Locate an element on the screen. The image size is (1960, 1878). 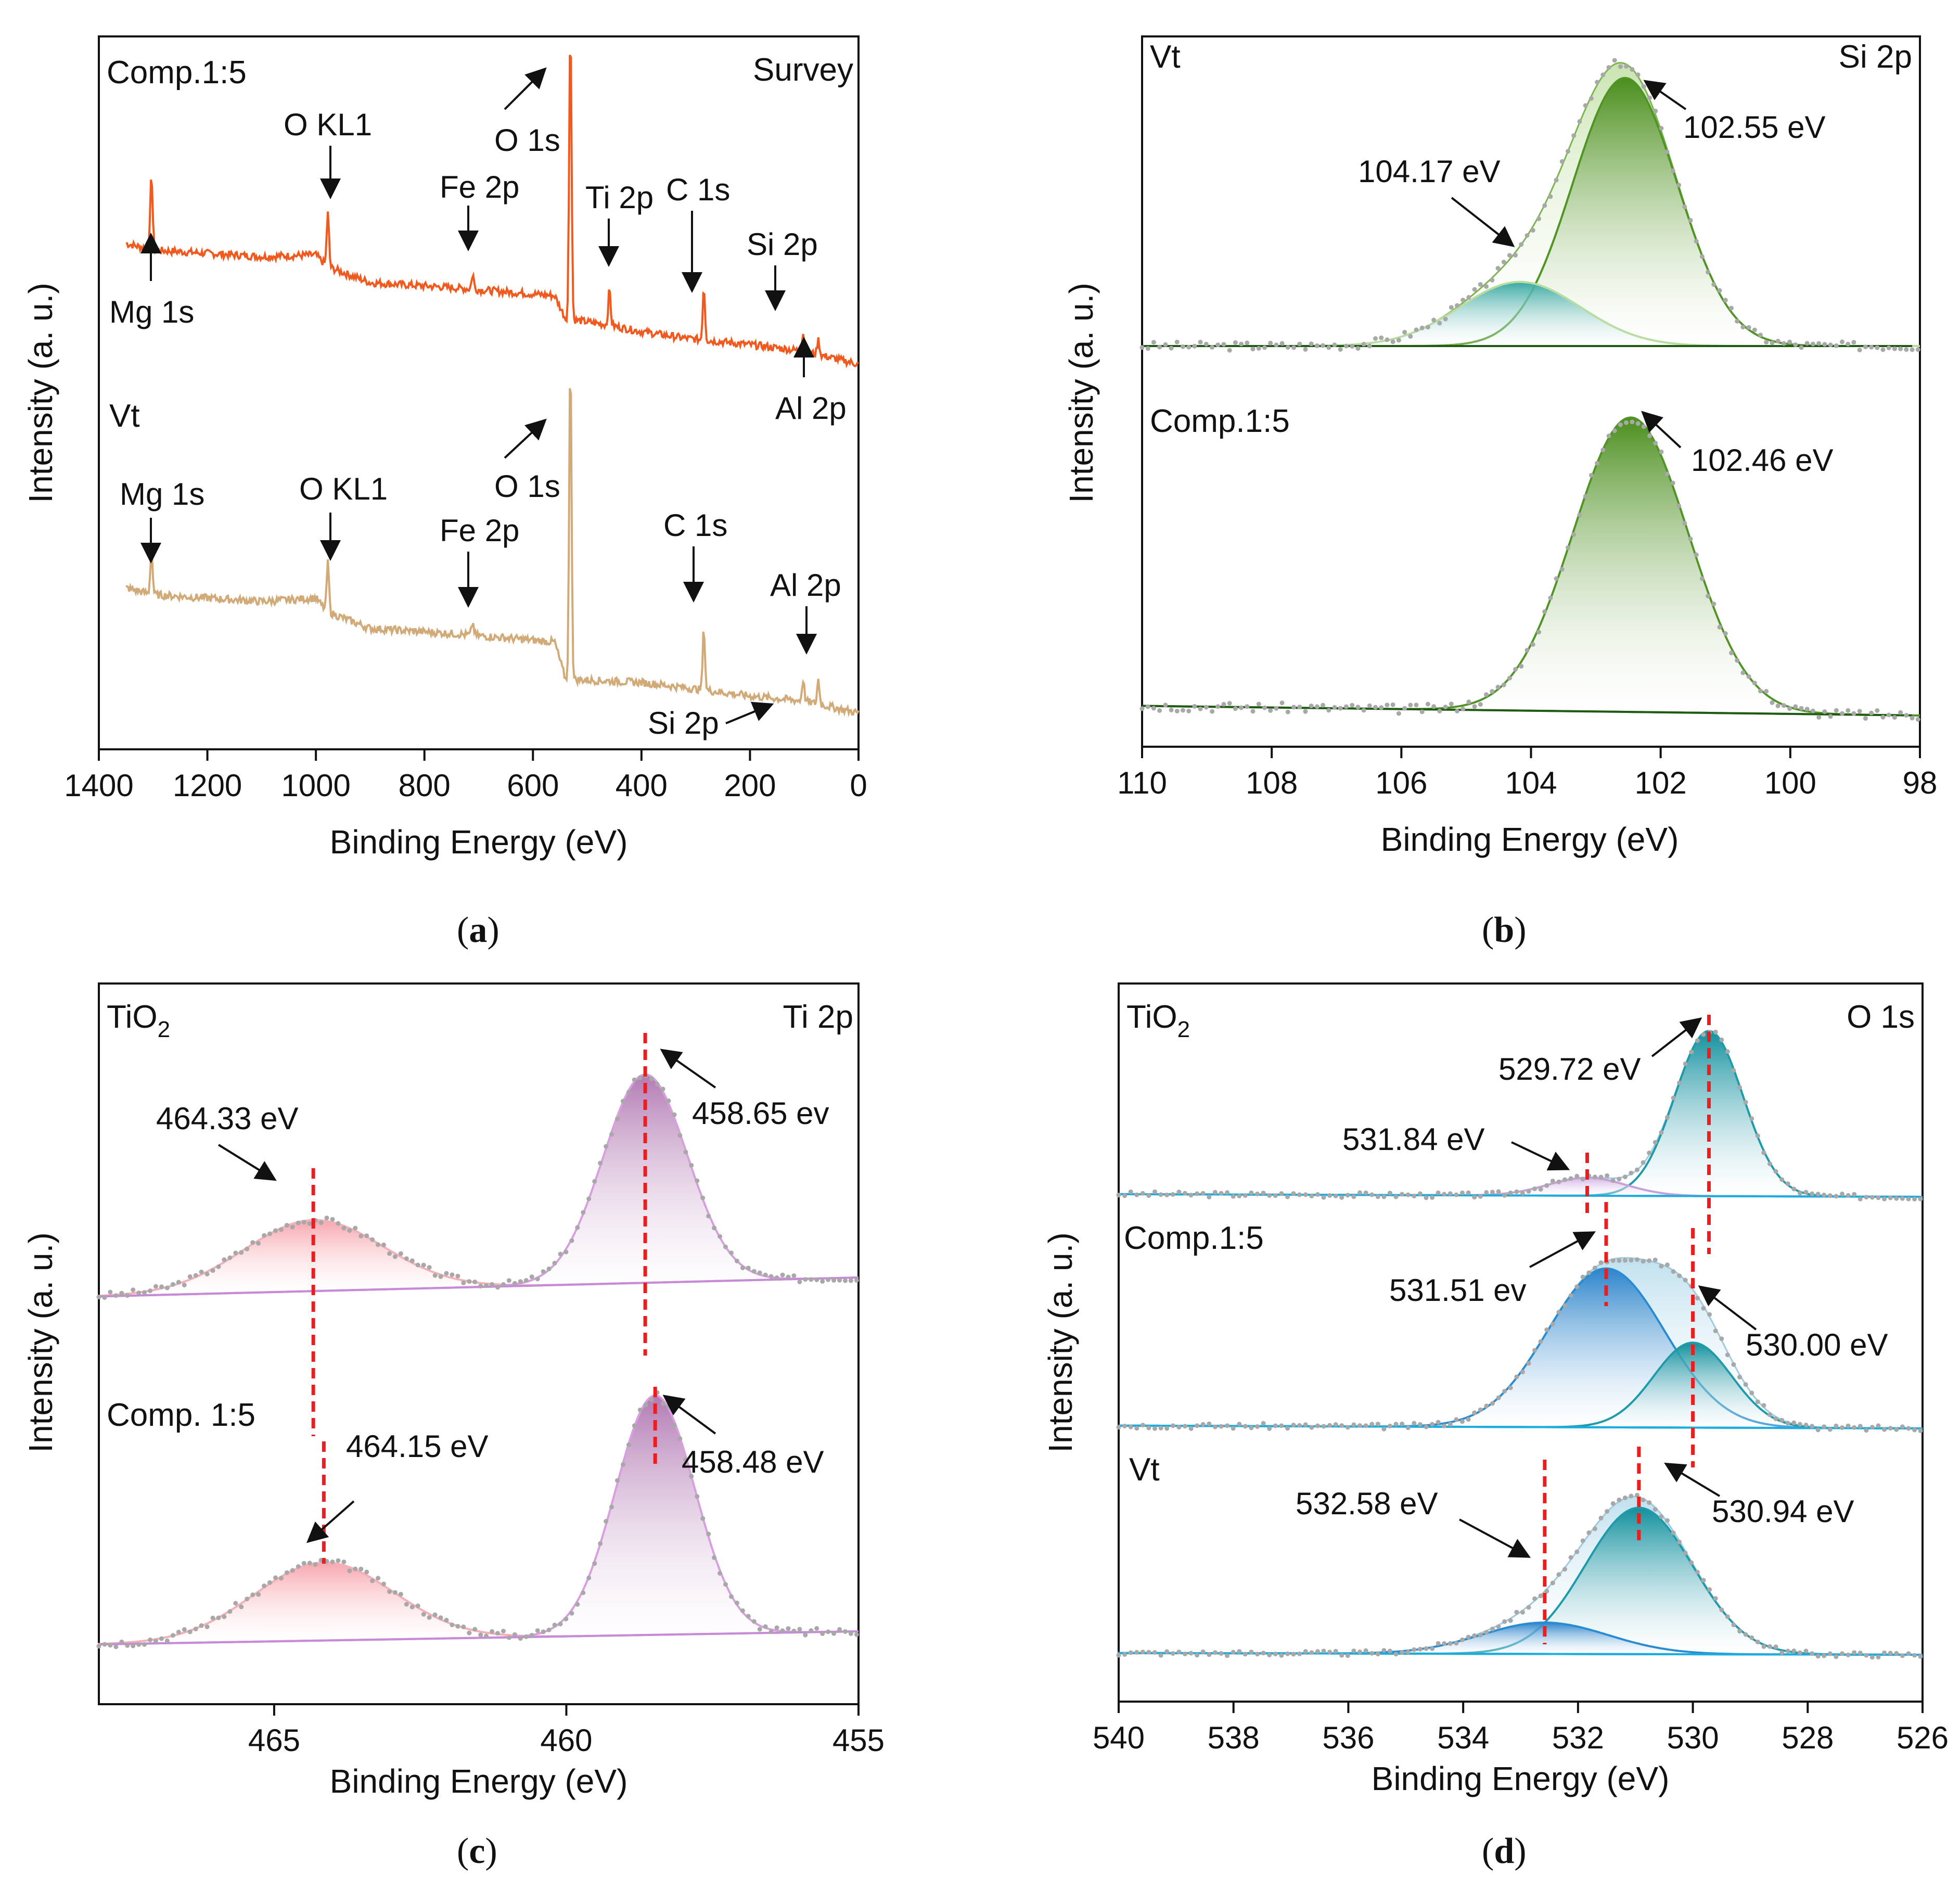
panel-a-anno-5: C 1s is located at coordinates (698, 189).